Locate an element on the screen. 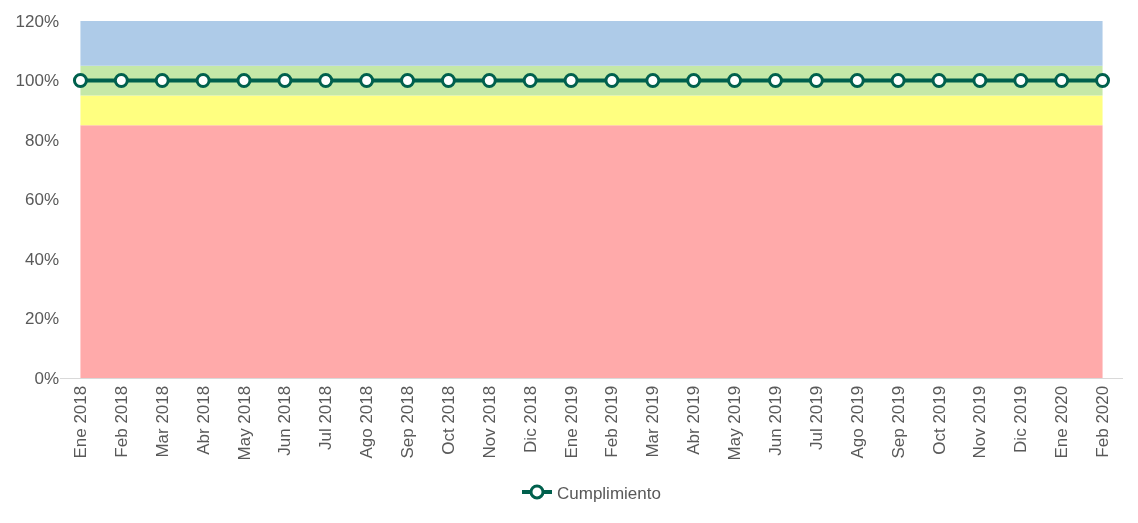  x-tick-label: Mar 2018 is located at coordinates (162, 421).